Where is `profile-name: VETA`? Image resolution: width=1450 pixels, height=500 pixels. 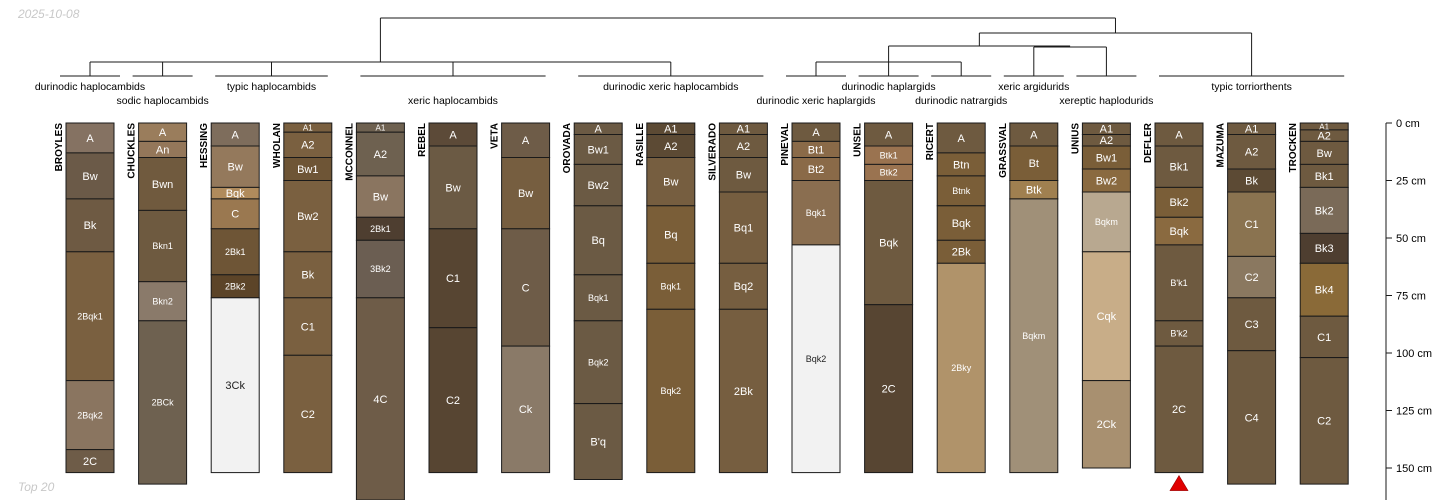
profile-name: VETA is located at coordinates (495, 136).